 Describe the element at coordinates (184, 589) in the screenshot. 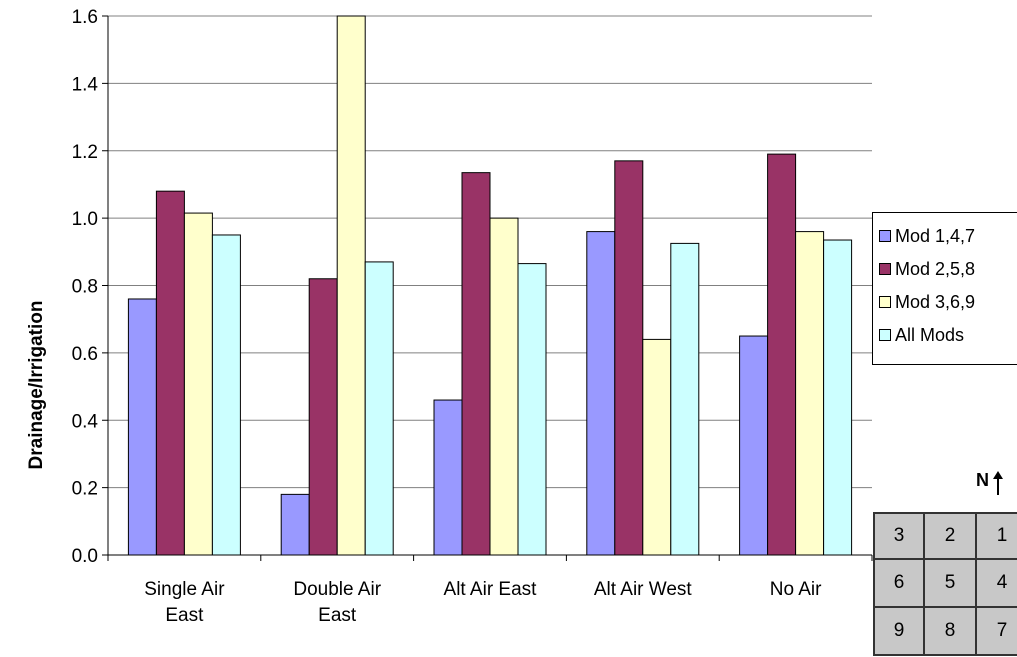

I see `x-category-label: Single Air` at that location.